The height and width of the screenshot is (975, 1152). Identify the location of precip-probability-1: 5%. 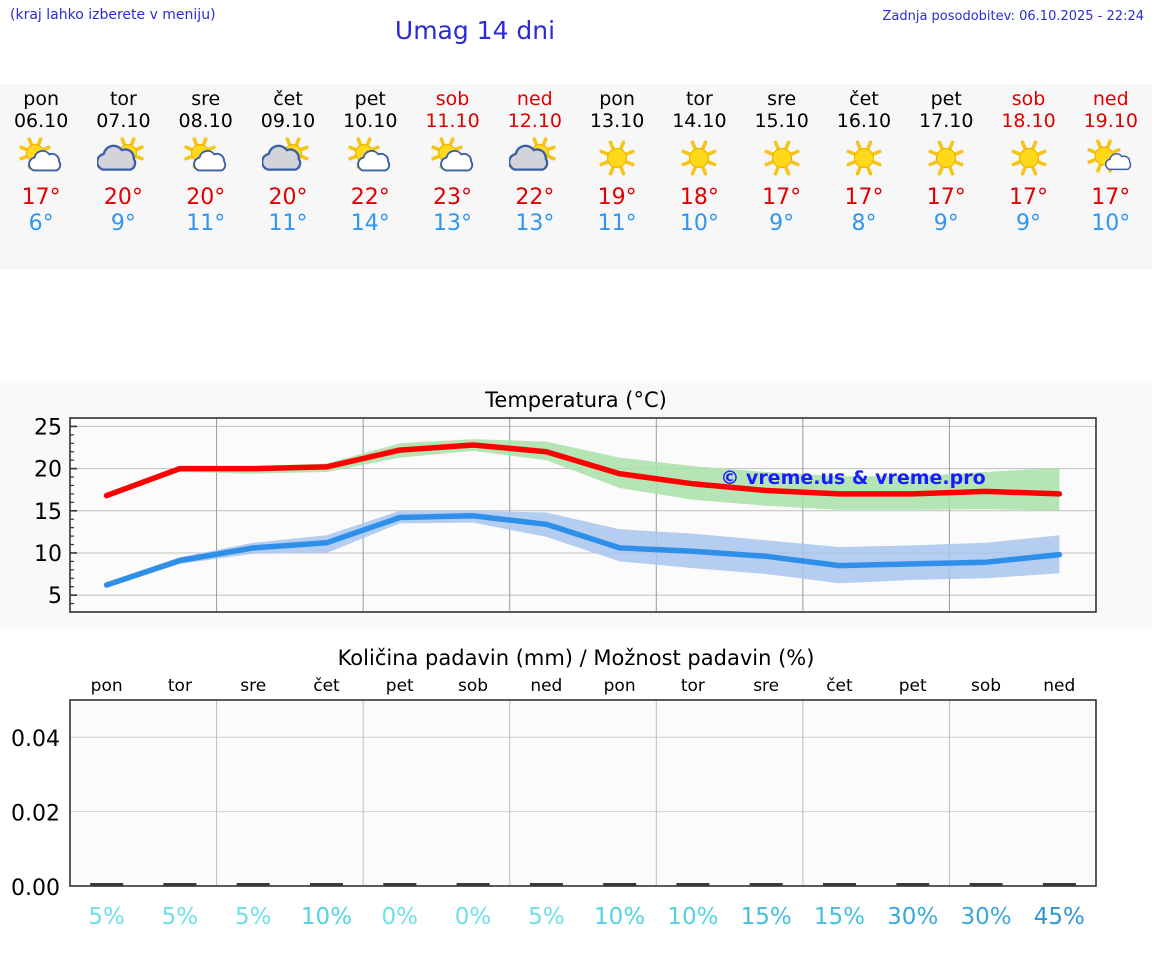
(180, 917).